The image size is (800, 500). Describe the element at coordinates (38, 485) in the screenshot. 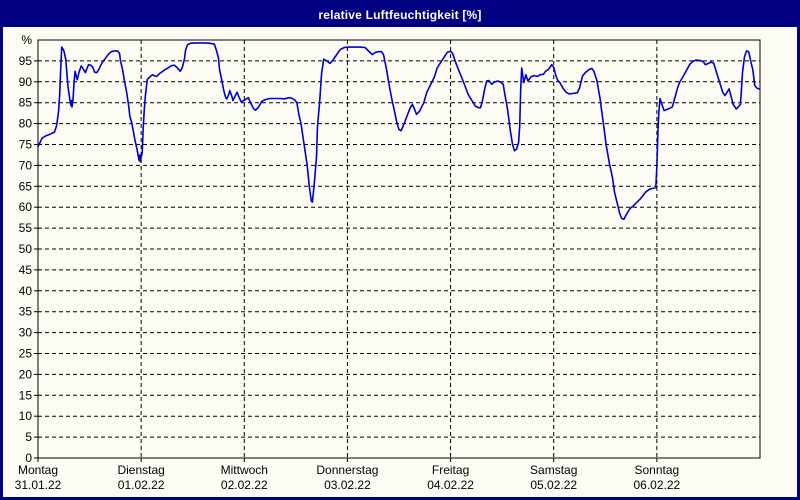

I see `x-day-date-label: 31.01.22` at that location.